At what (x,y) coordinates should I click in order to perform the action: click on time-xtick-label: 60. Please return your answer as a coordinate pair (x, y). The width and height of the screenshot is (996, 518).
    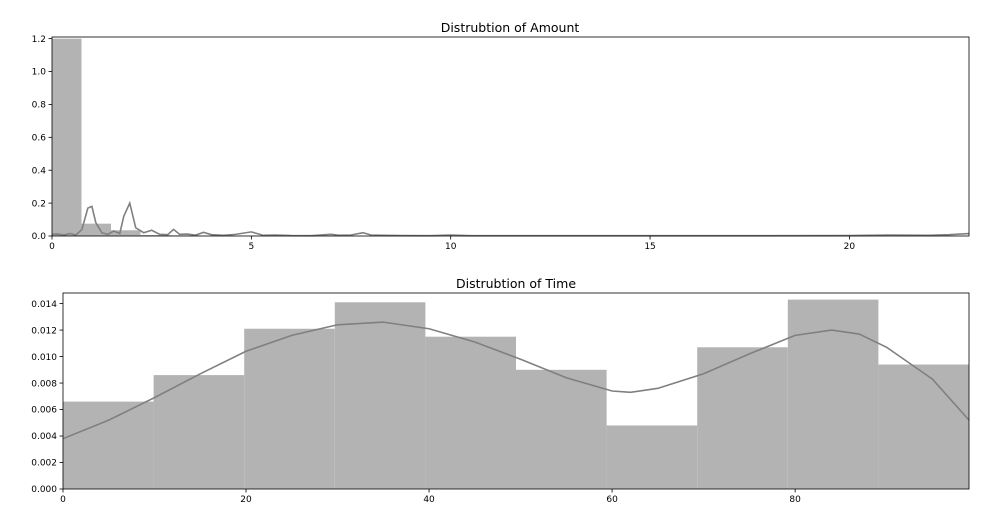
    Looking at the image, I should click on (612, 500).